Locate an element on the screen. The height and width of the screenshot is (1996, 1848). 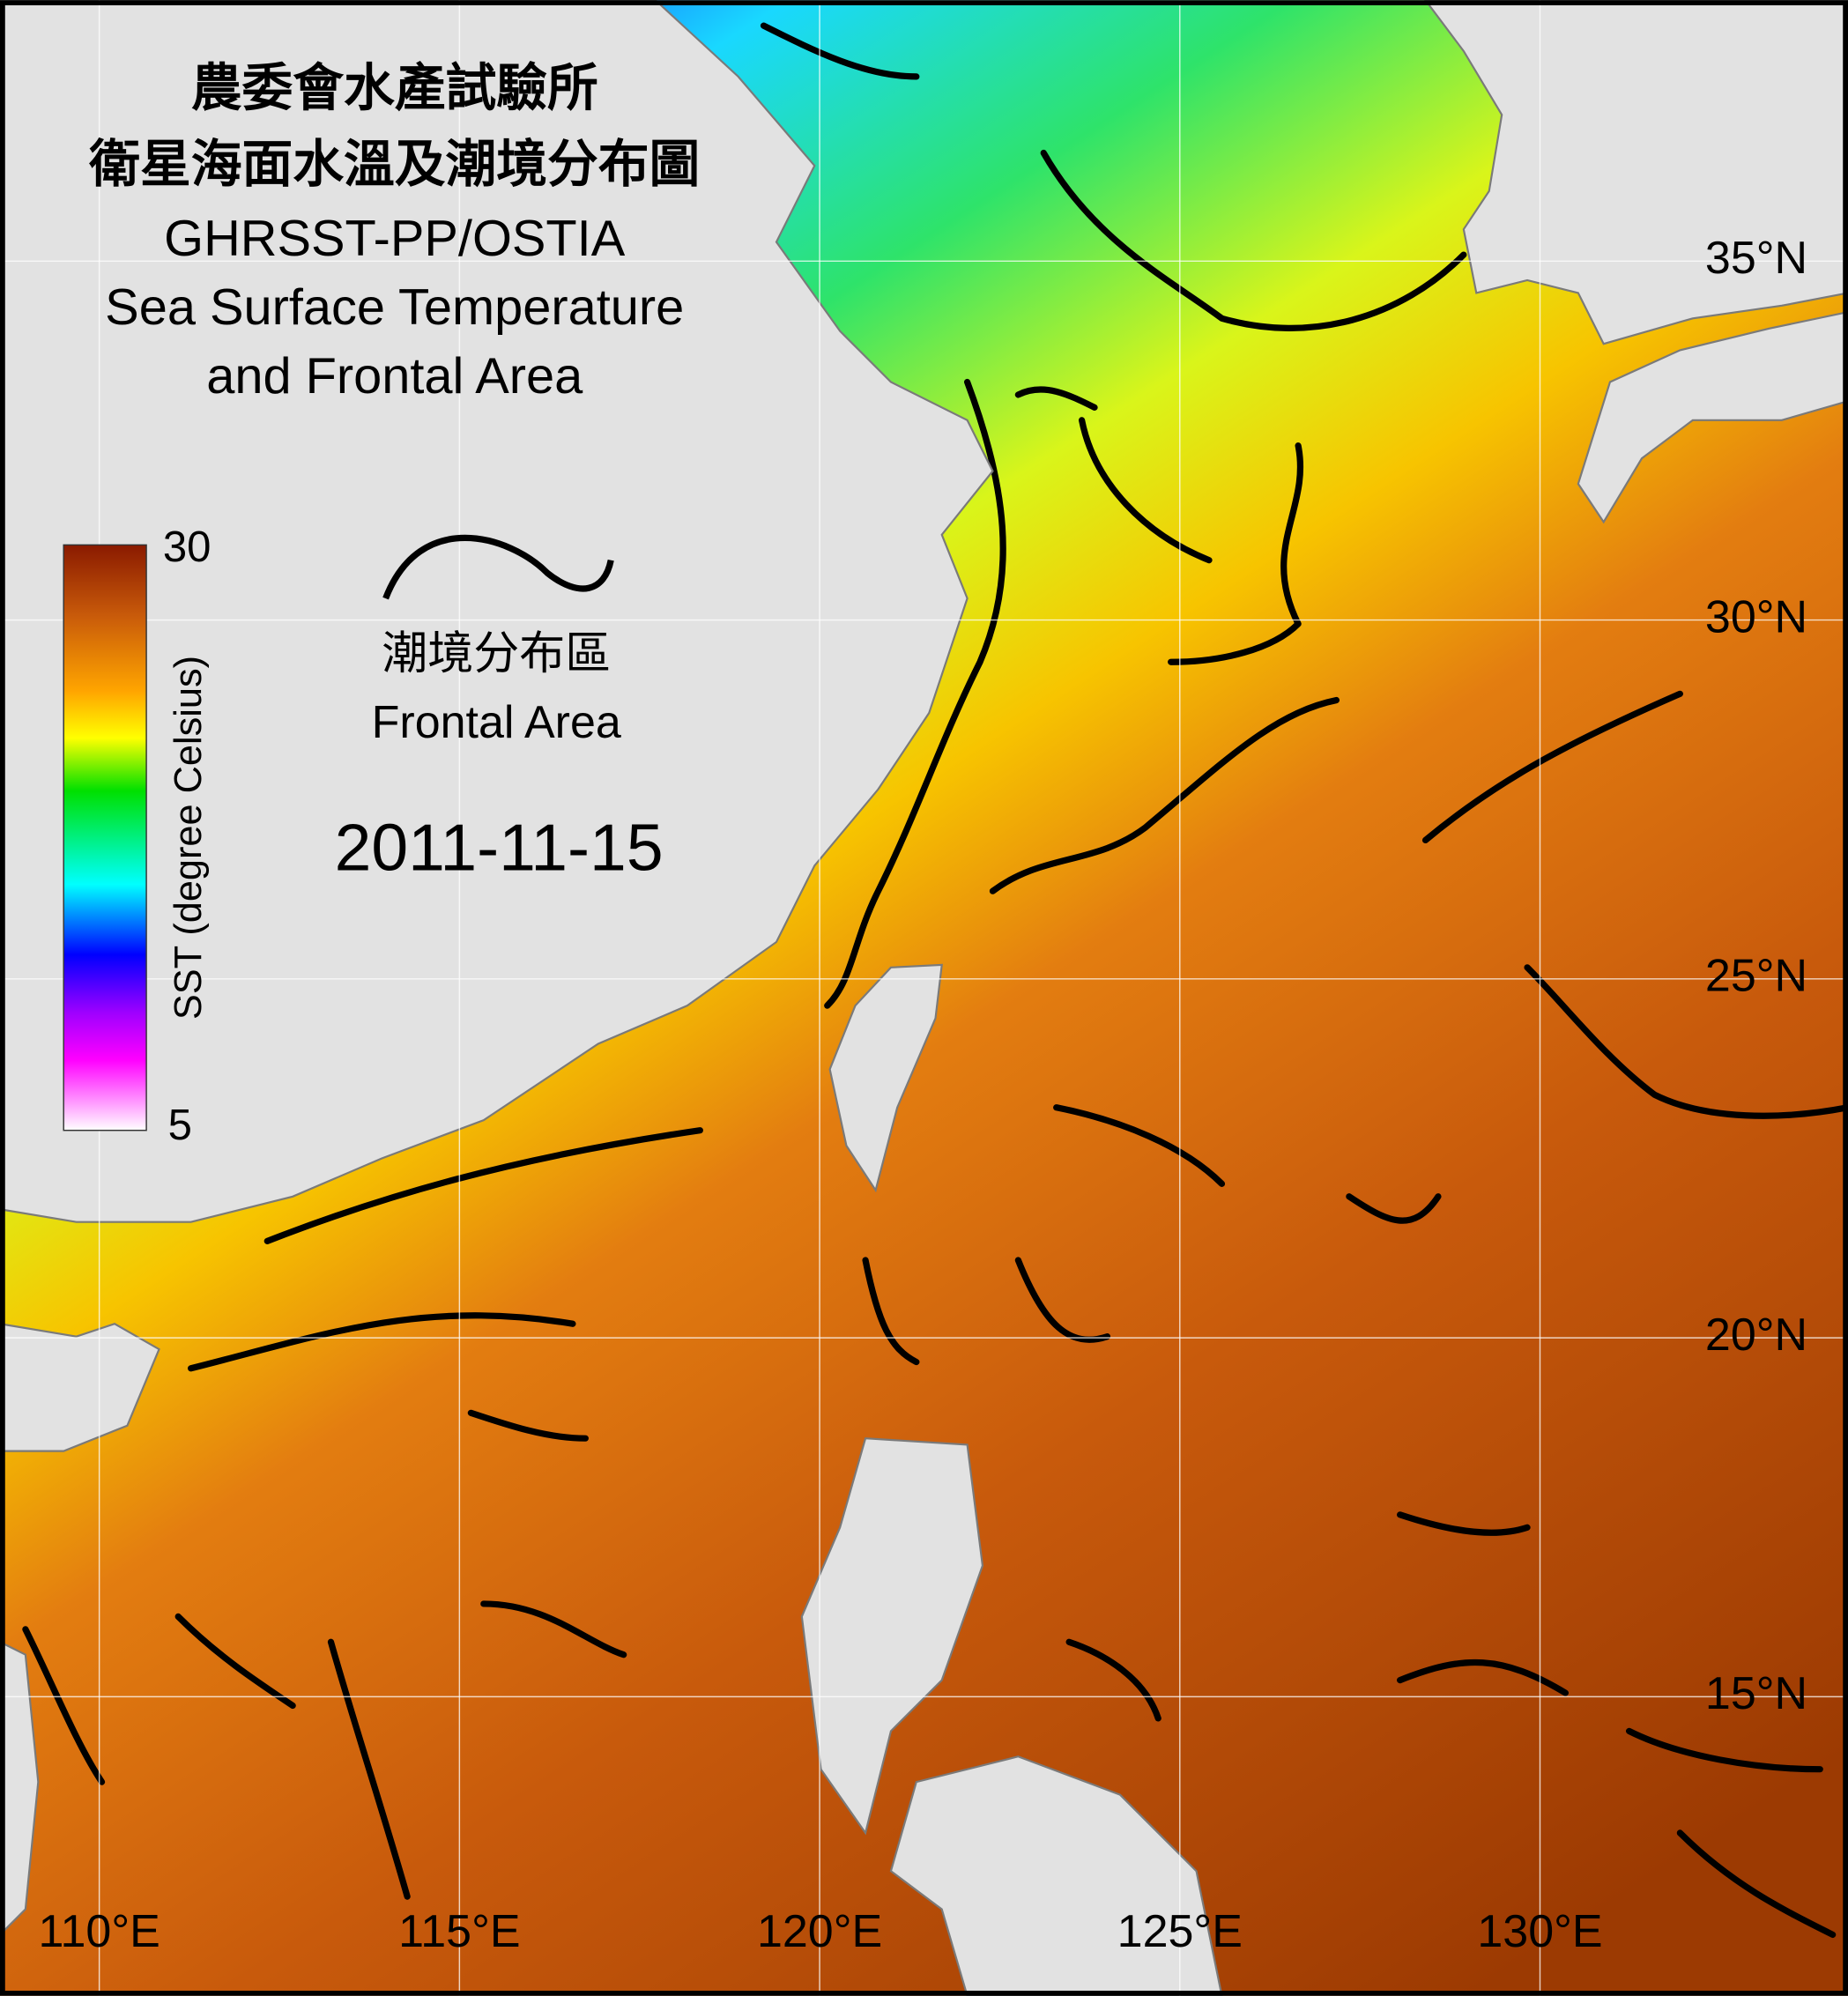
lon-label: 120°E is located at coordinates (819, 1931).